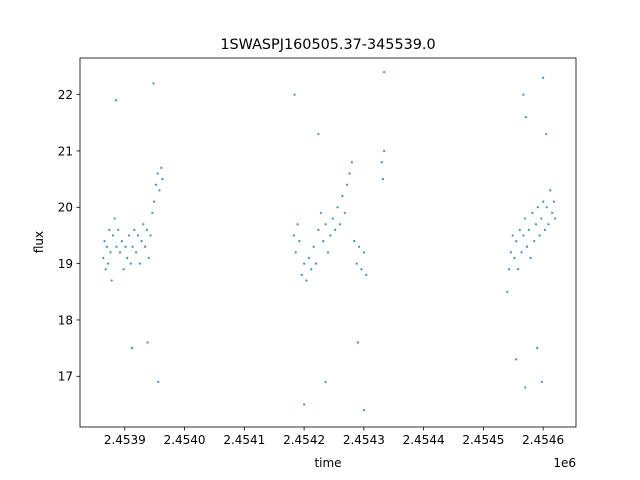 This screenshot has width=640, height=480. Describe the element at coordinates (564, 463) in the screenshot. I see `x-axis-offset-label: 1e6` at that location.